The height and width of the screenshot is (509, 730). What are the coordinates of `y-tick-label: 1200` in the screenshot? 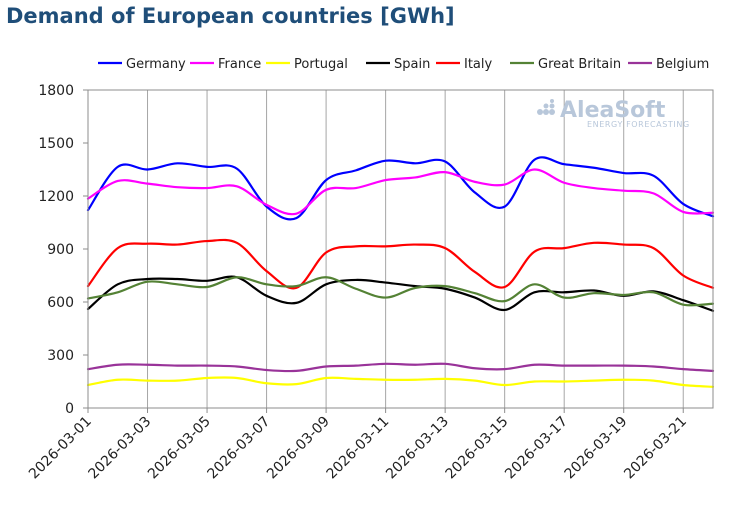 It's located at (56, 197).